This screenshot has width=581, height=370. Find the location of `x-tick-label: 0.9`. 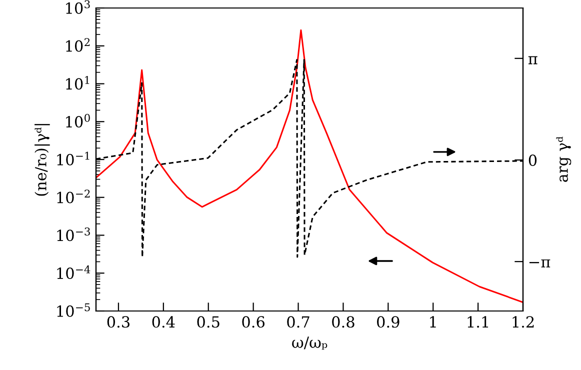

x-tick-label: 0.9 is located at coordinates (388, 322).